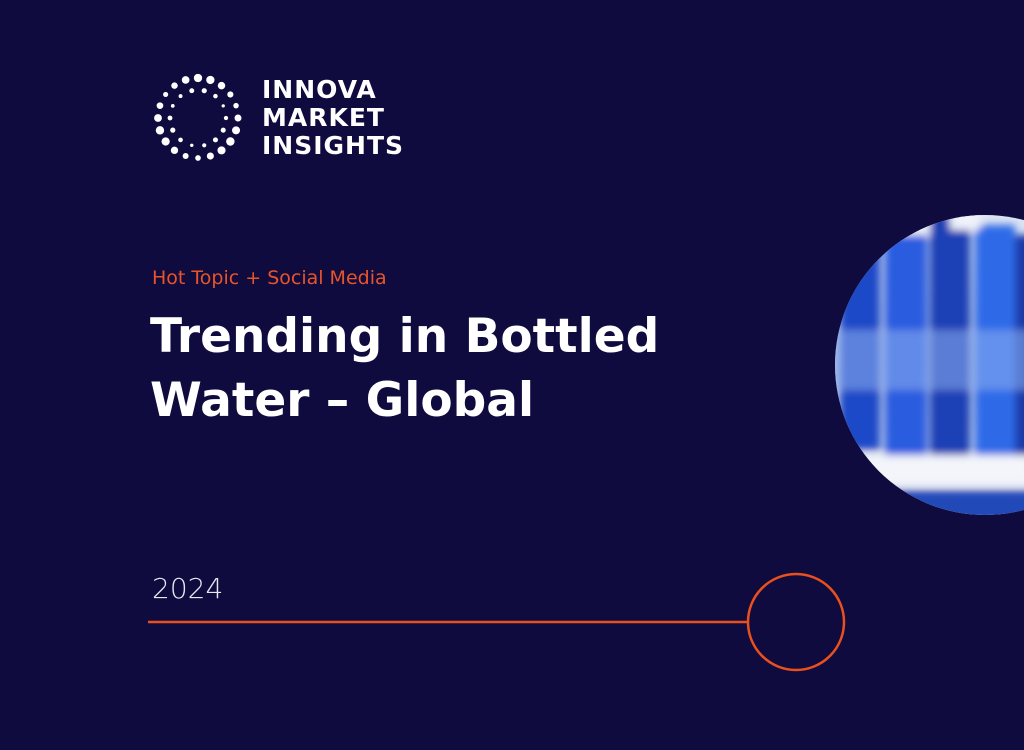  I want to click on divider-circle, so click(796, 622).